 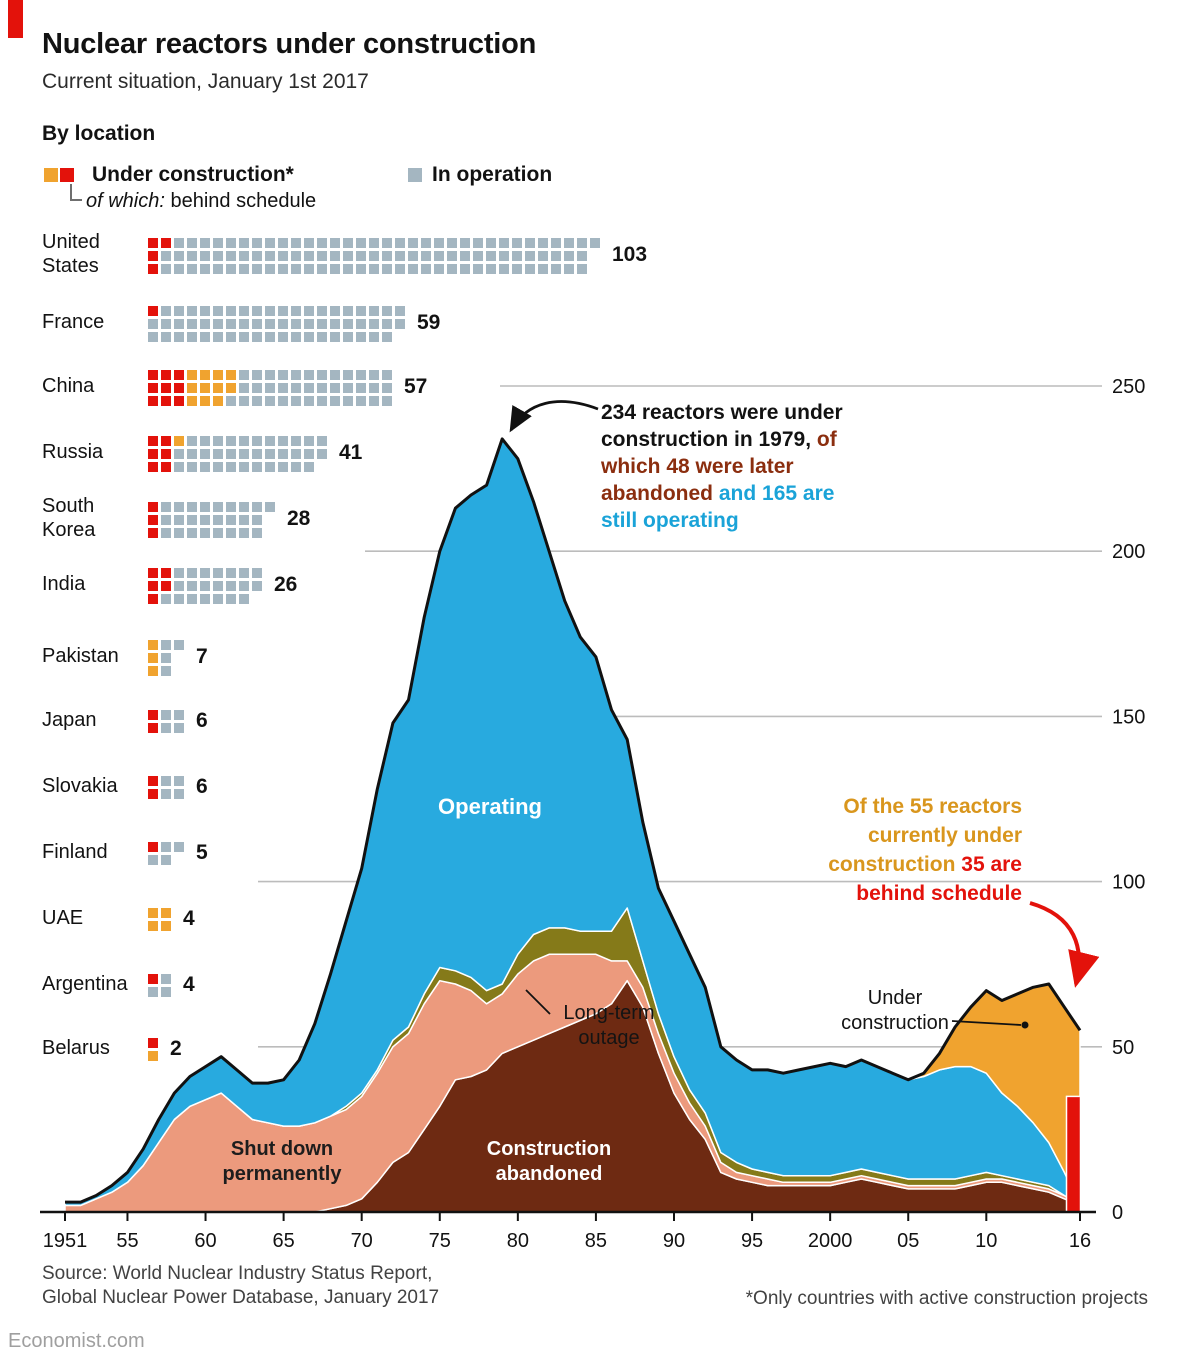 I want to click on y-tick-label: 250, so click(x=1128, y=387).